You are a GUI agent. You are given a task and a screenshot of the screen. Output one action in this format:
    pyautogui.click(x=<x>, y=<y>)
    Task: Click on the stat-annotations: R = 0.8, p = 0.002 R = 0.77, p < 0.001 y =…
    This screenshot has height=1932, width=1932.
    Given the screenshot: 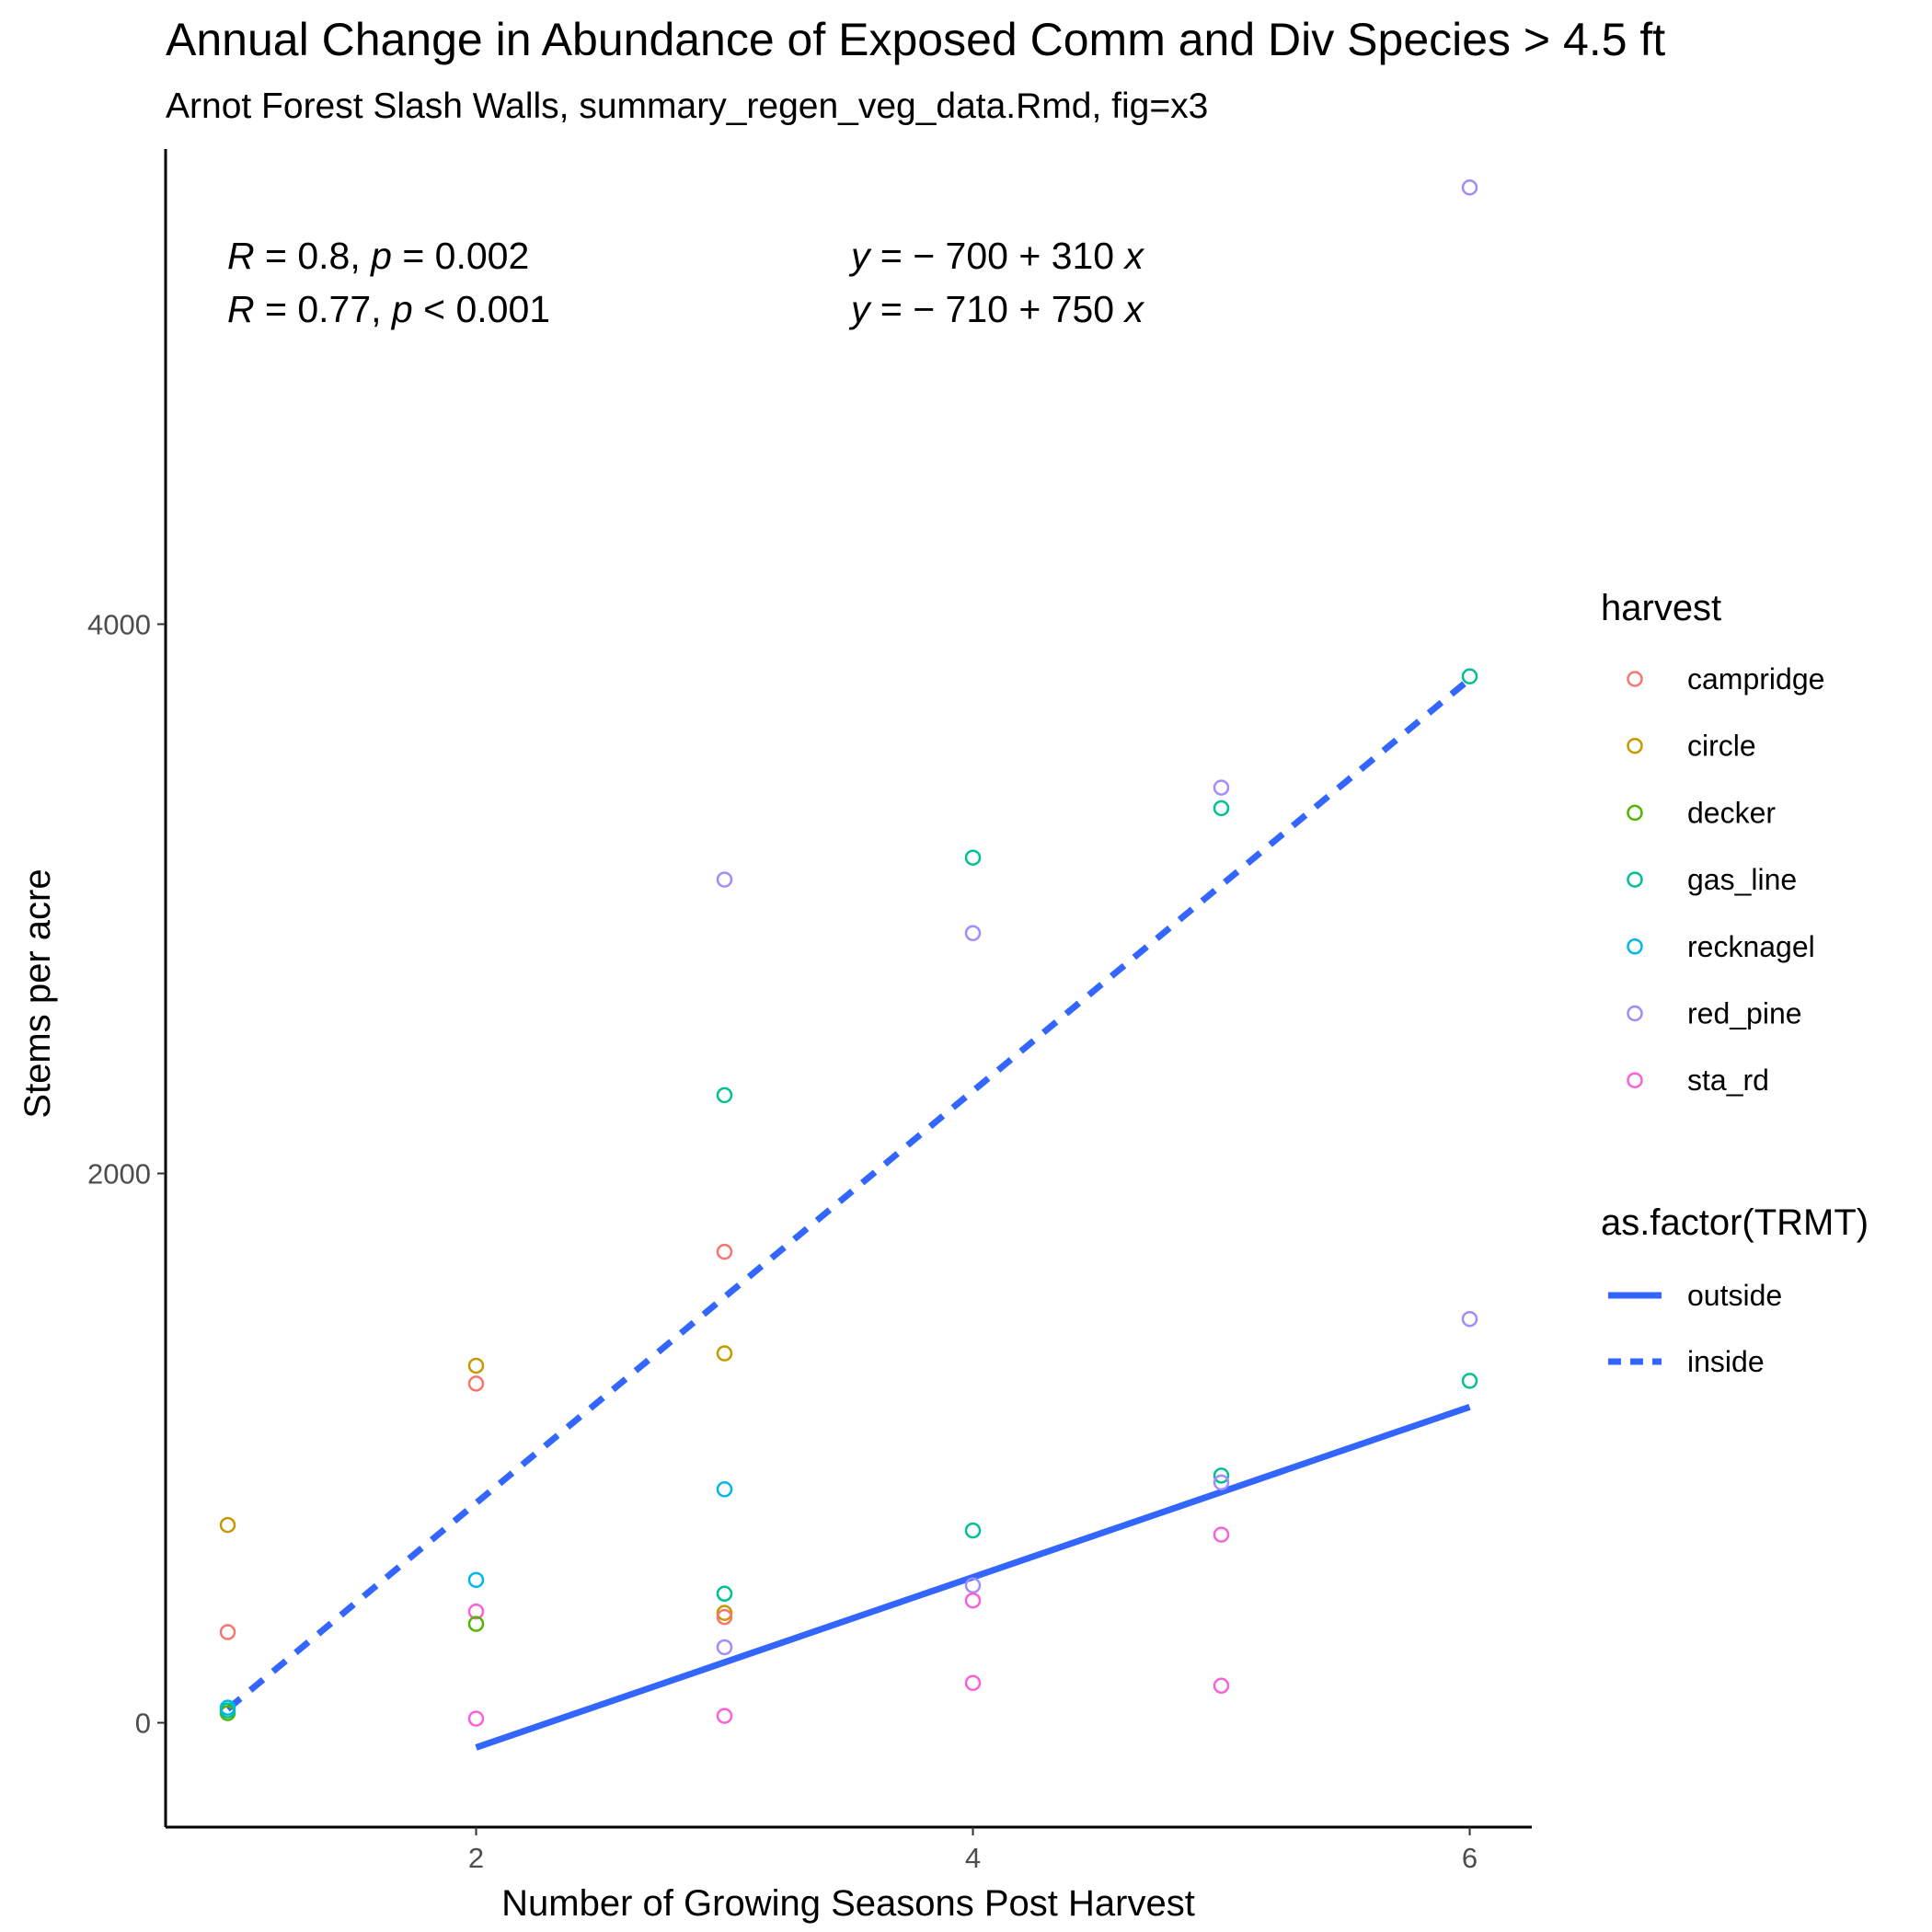 What is the action you would take?
    pyautogui.click(x=686, y=282)
    